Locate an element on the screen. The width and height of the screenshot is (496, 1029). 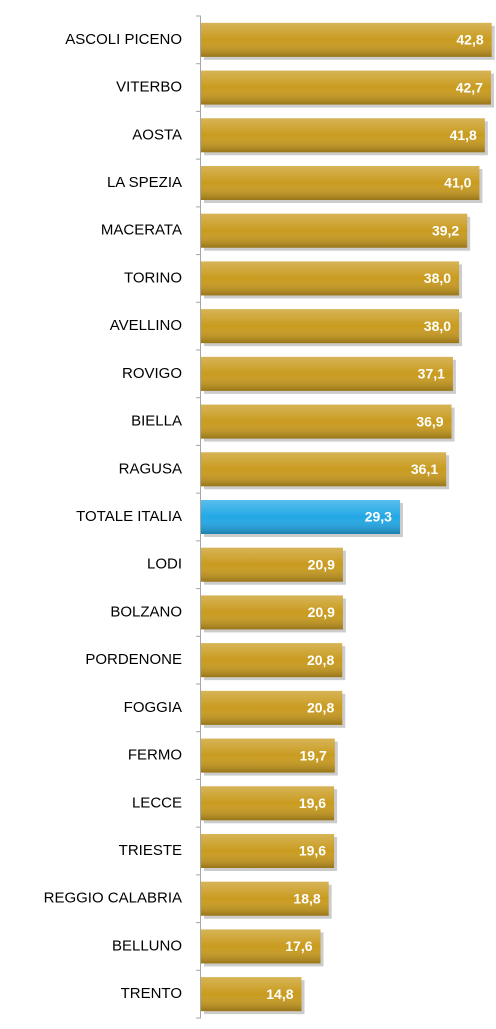
data-label: 39,2 is located at coordinates (445, 230).